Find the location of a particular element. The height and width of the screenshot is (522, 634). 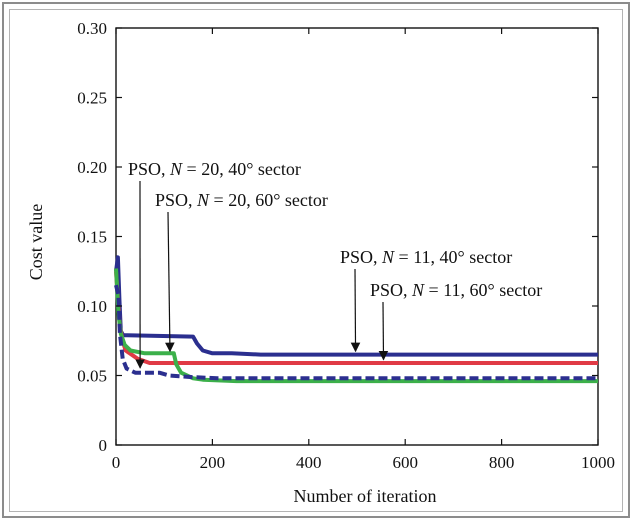

y-tick-label: 0 is located at coordinates (103, 445).